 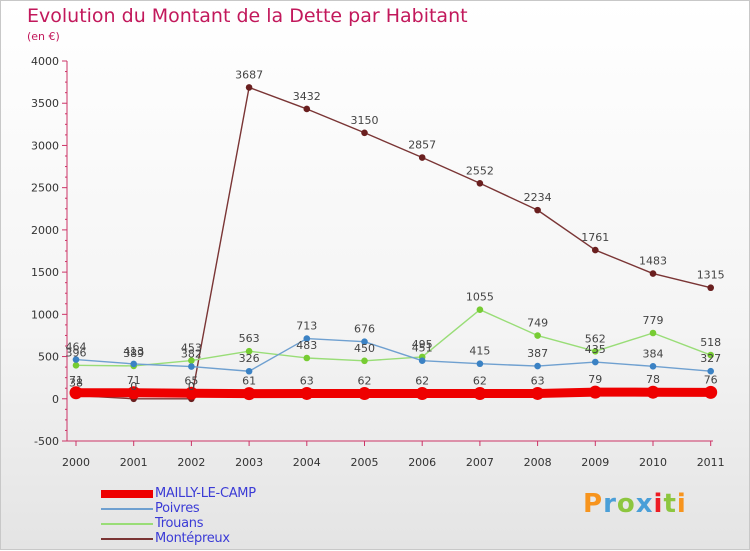 I want to click on x-tick-label: 2004, so click(x=307, y=462).